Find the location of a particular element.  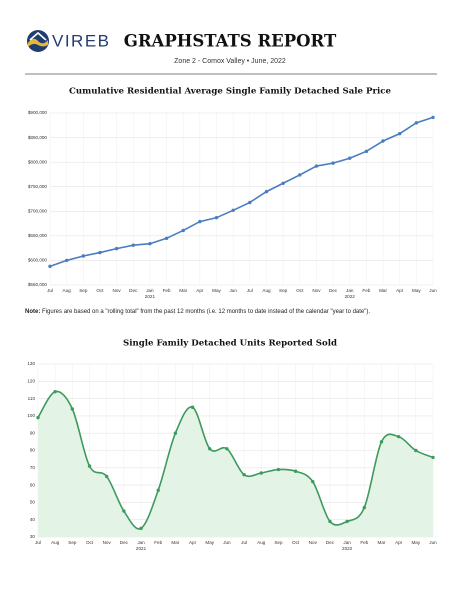

y-tick-label: $550,000 is located at coordinates (38, 284).